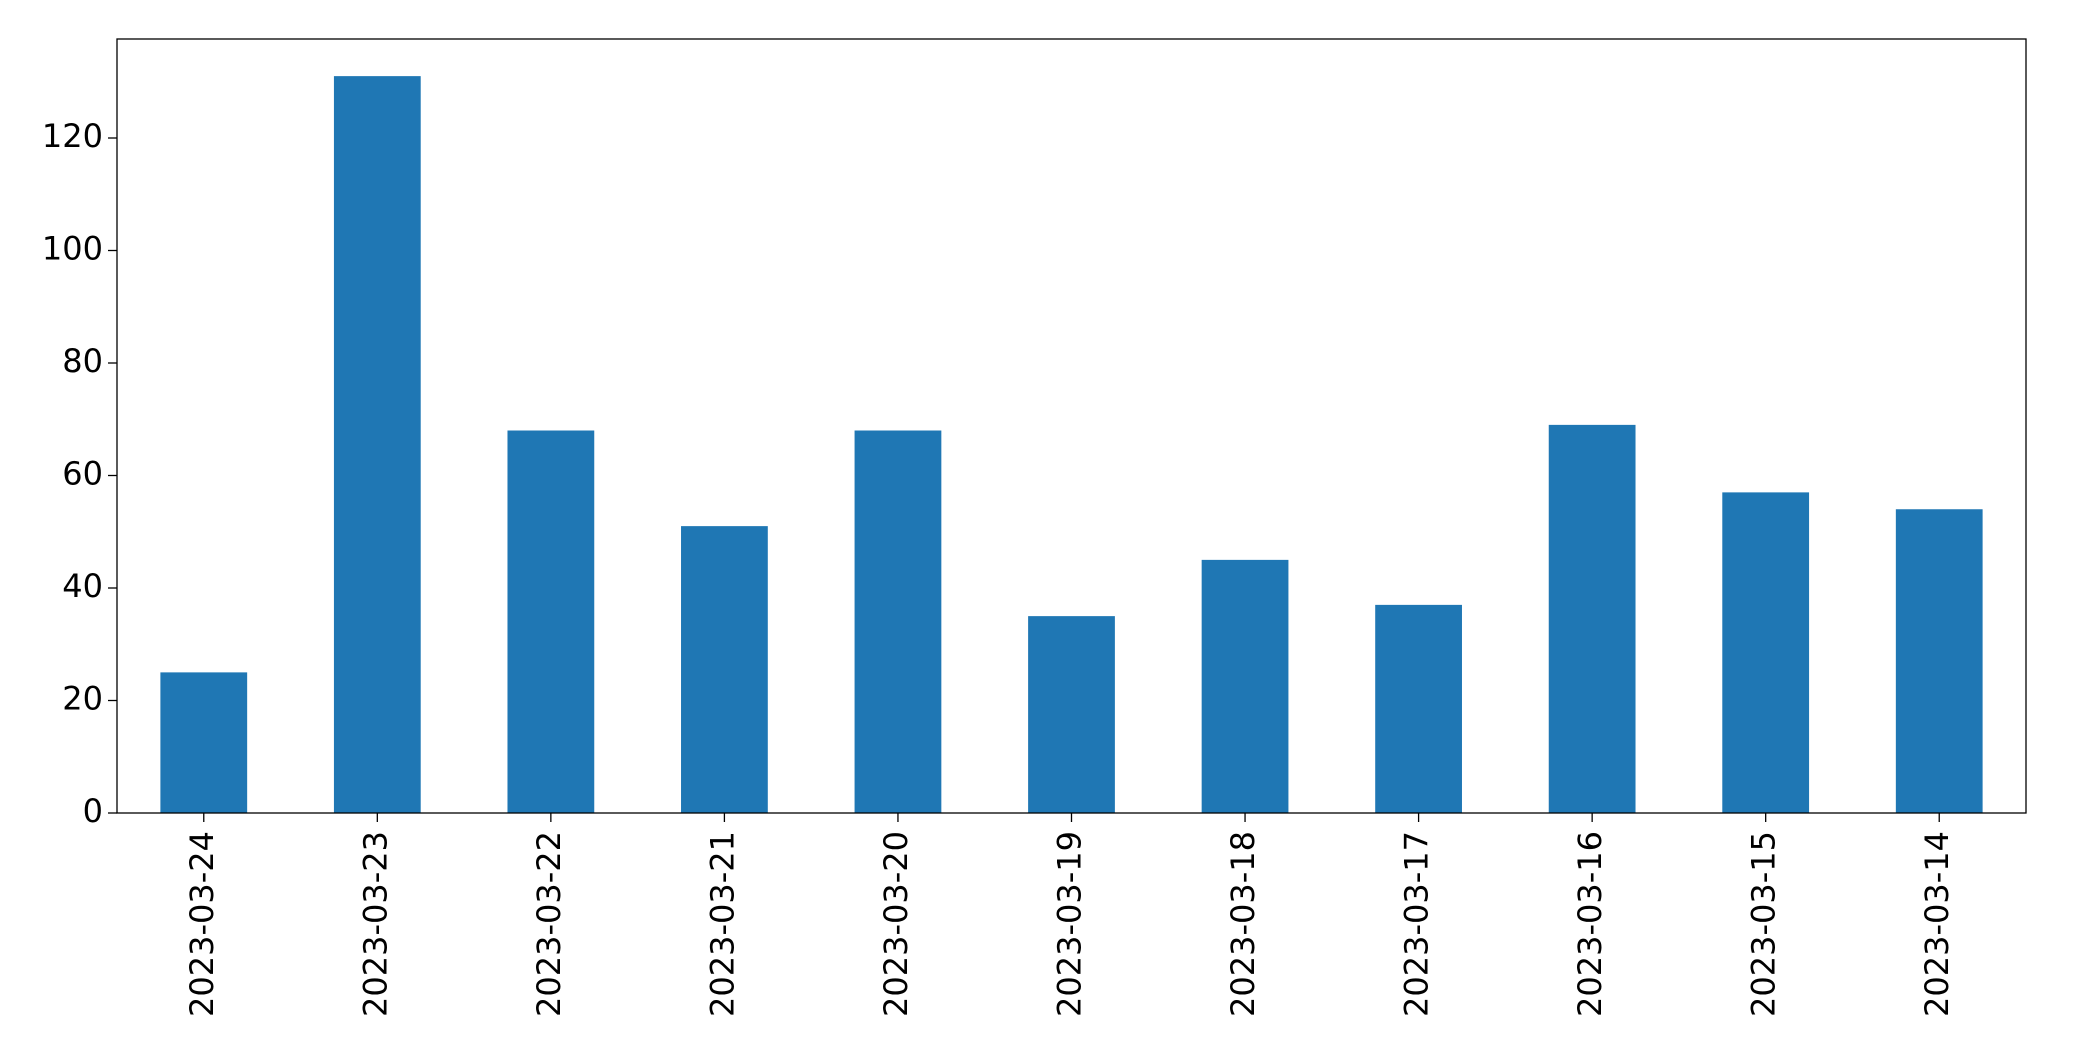 This screenshot has height=1061, width=2093. I want to click on x-tick-label: 2023-03-18, so click(1243, 924).